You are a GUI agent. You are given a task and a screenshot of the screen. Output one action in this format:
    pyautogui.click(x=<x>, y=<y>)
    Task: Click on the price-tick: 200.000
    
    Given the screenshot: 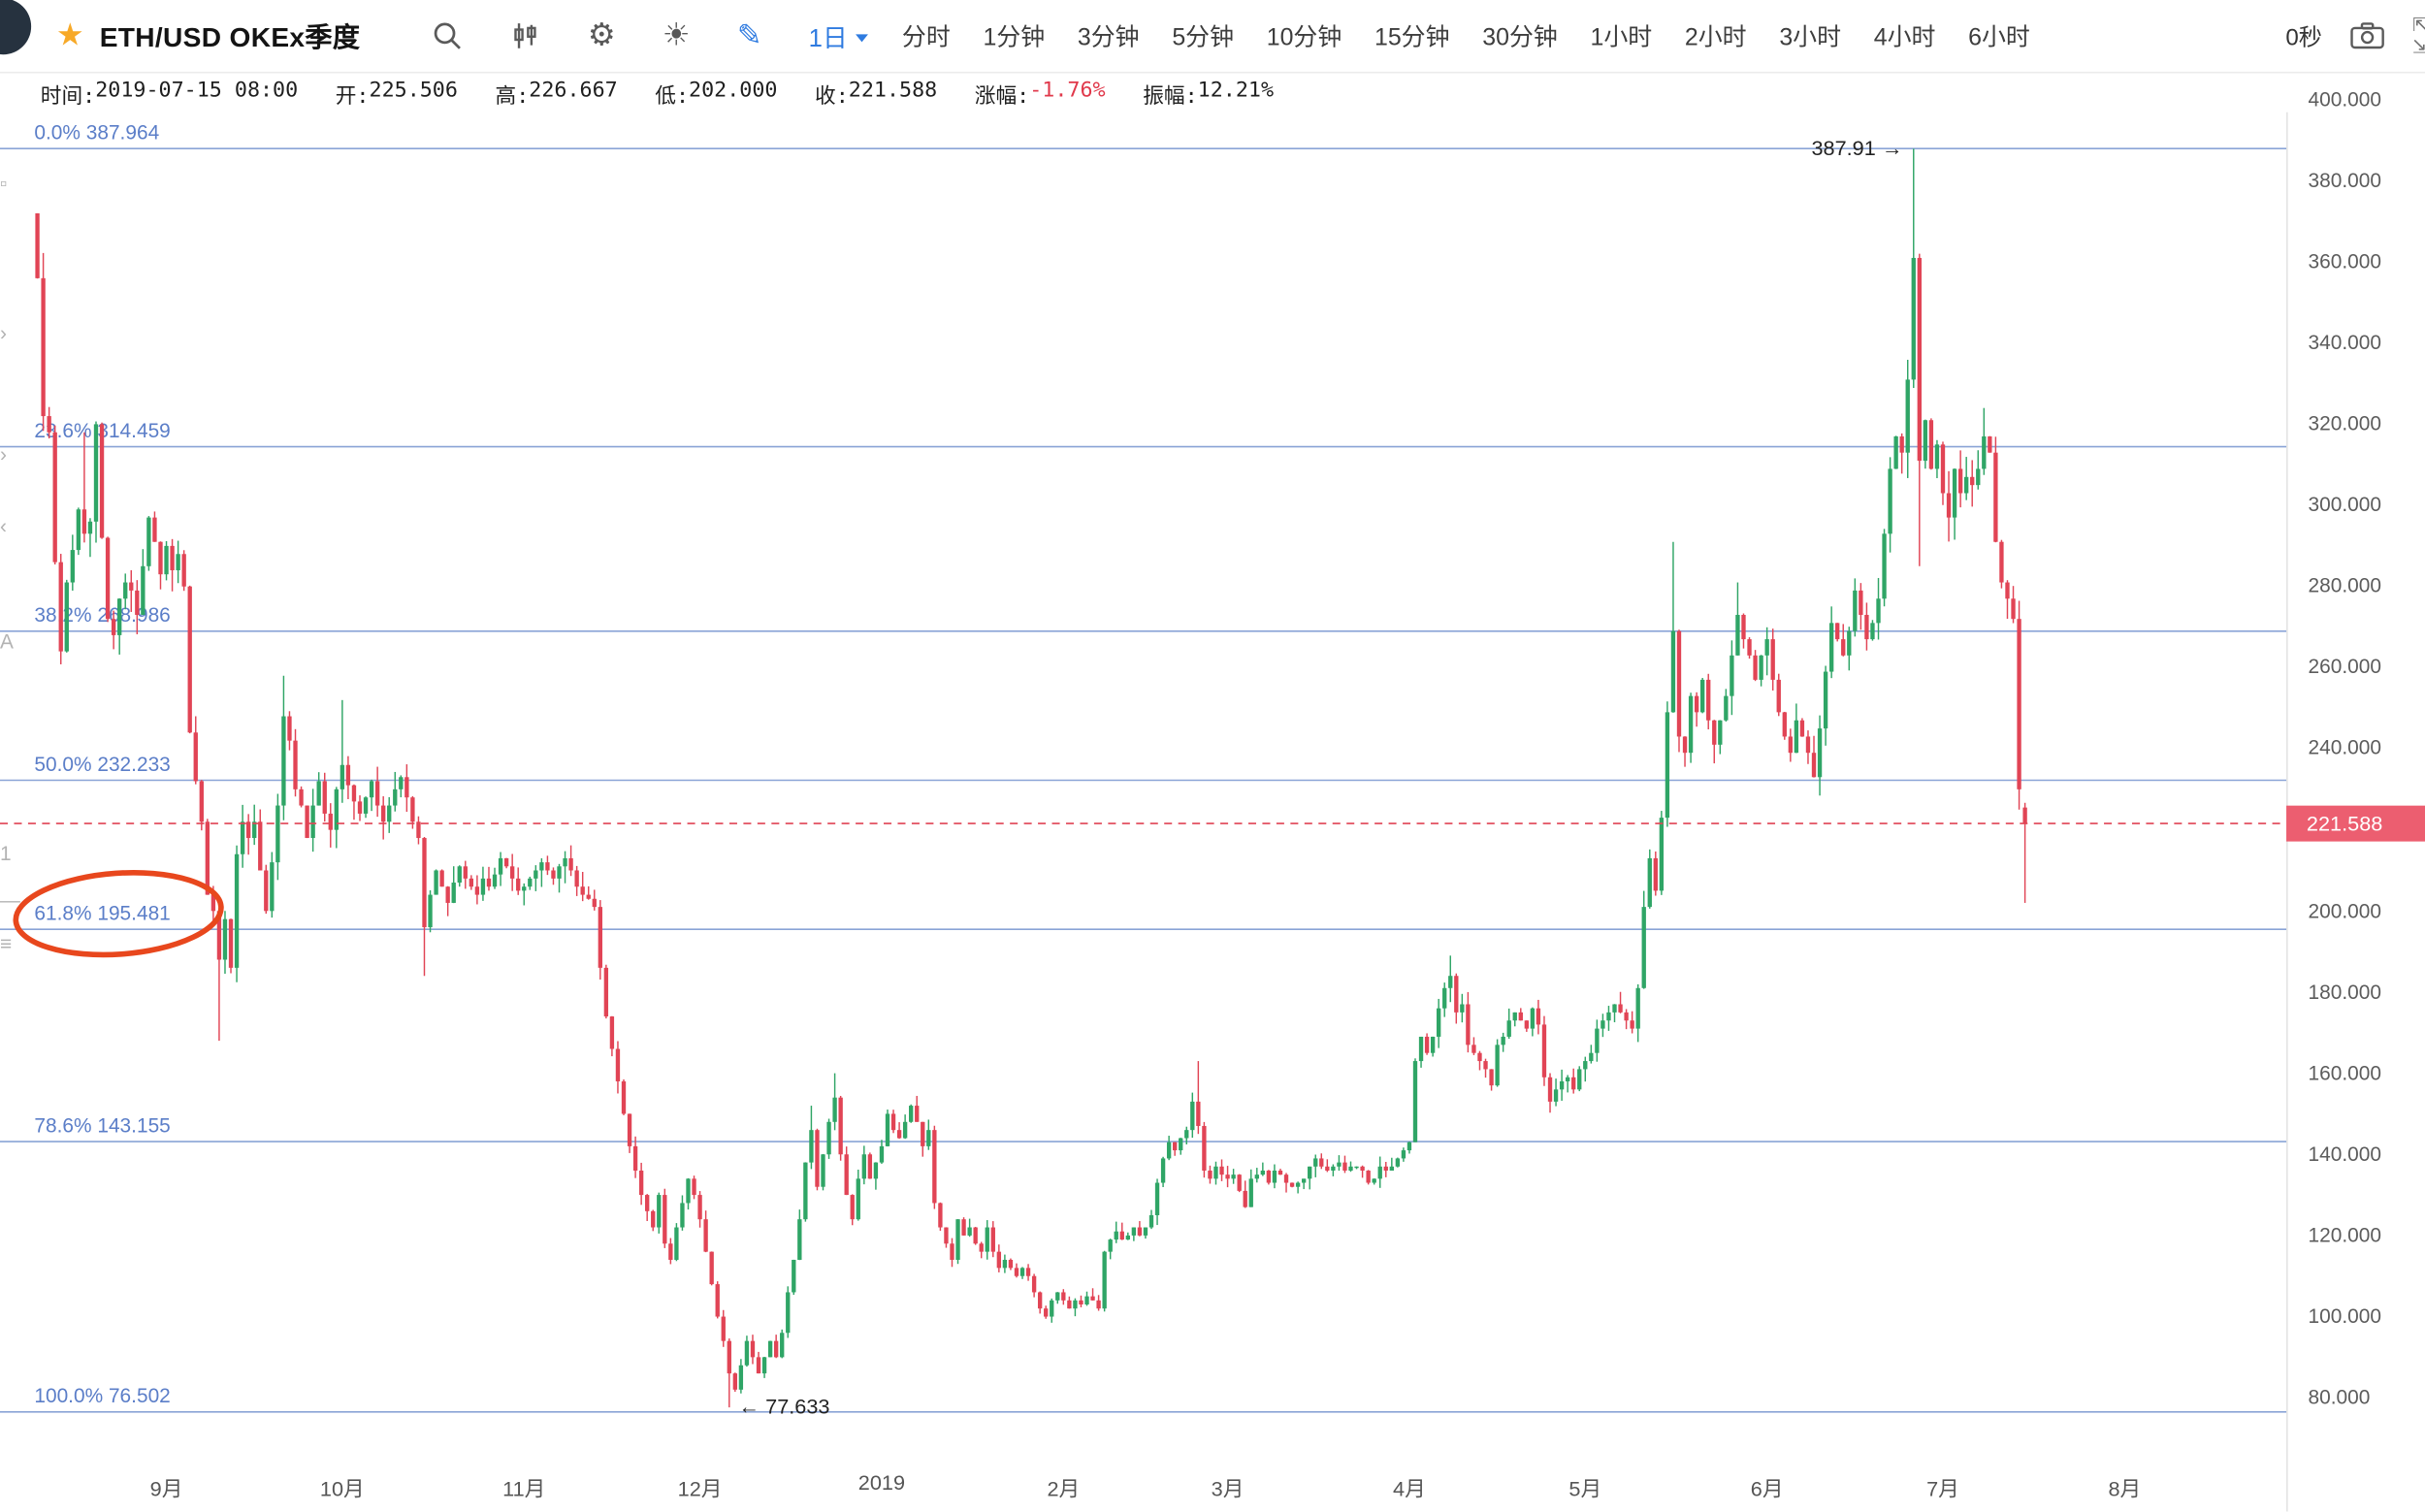 What is the action you would take?
    pyautogui.click(x=2345, y=910)
    